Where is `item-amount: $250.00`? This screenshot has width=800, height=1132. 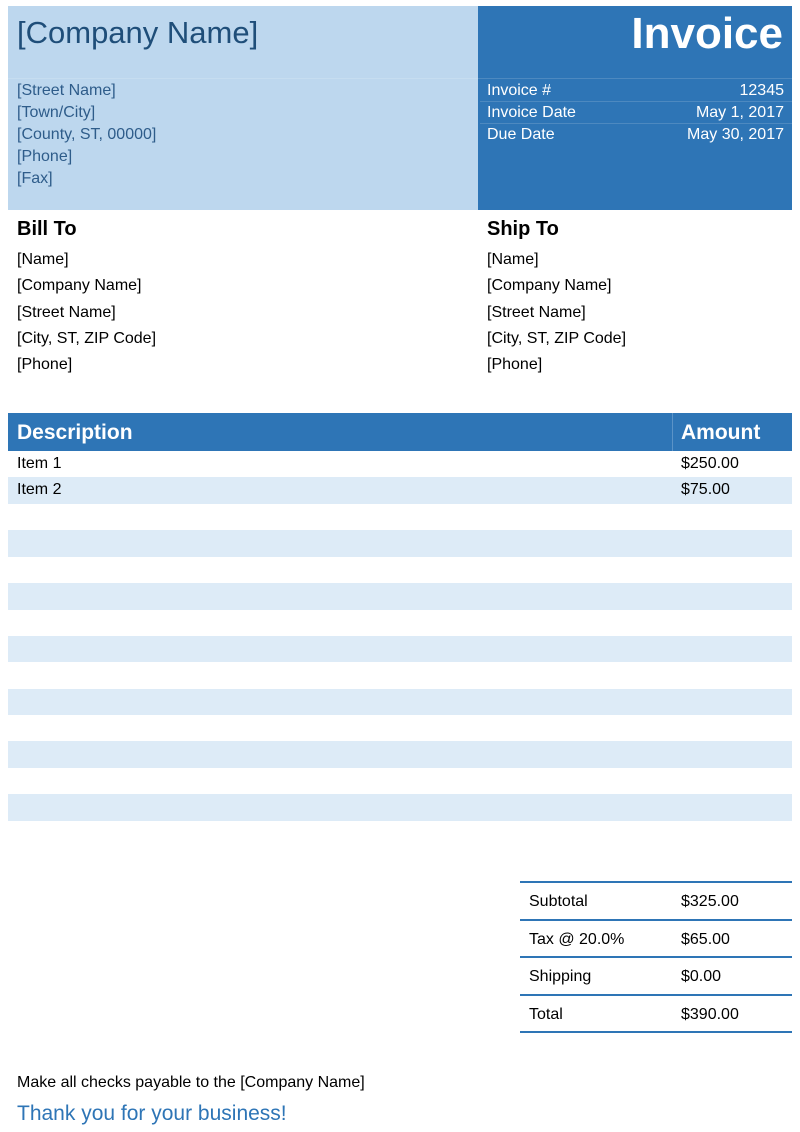
item-amount: $250.00 is located at coordinates (710, 463).